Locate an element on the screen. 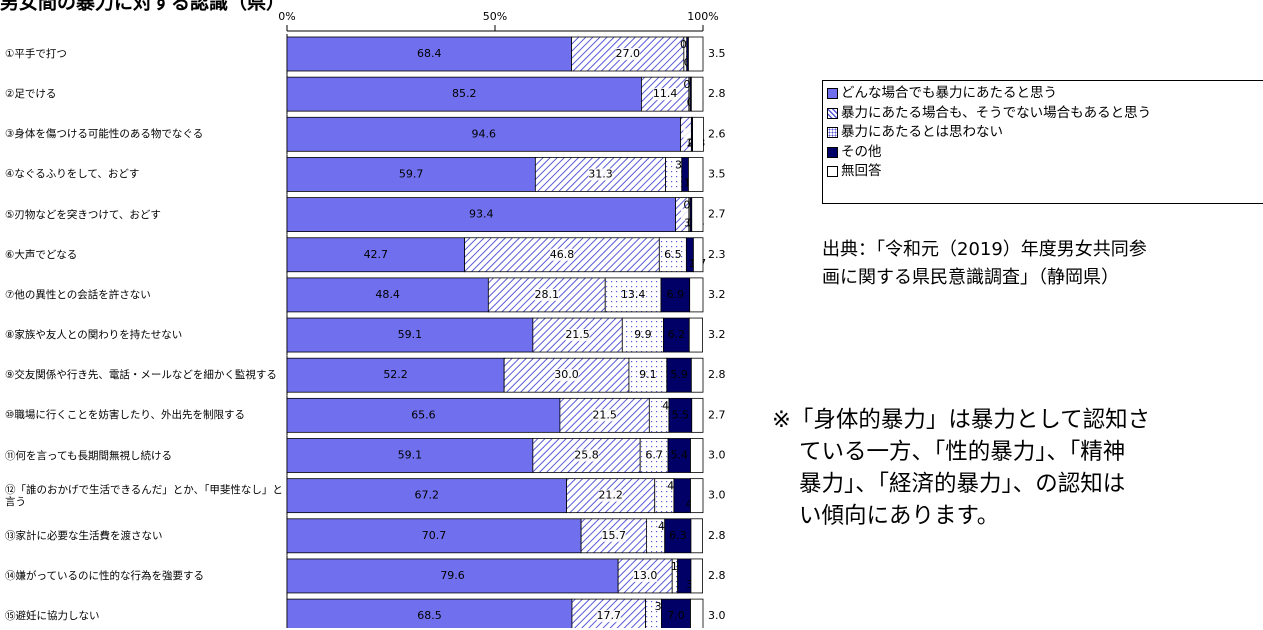 This screenshot has height=630, width=1263. data-label: 68.4 is located at coordinates (429, 53).